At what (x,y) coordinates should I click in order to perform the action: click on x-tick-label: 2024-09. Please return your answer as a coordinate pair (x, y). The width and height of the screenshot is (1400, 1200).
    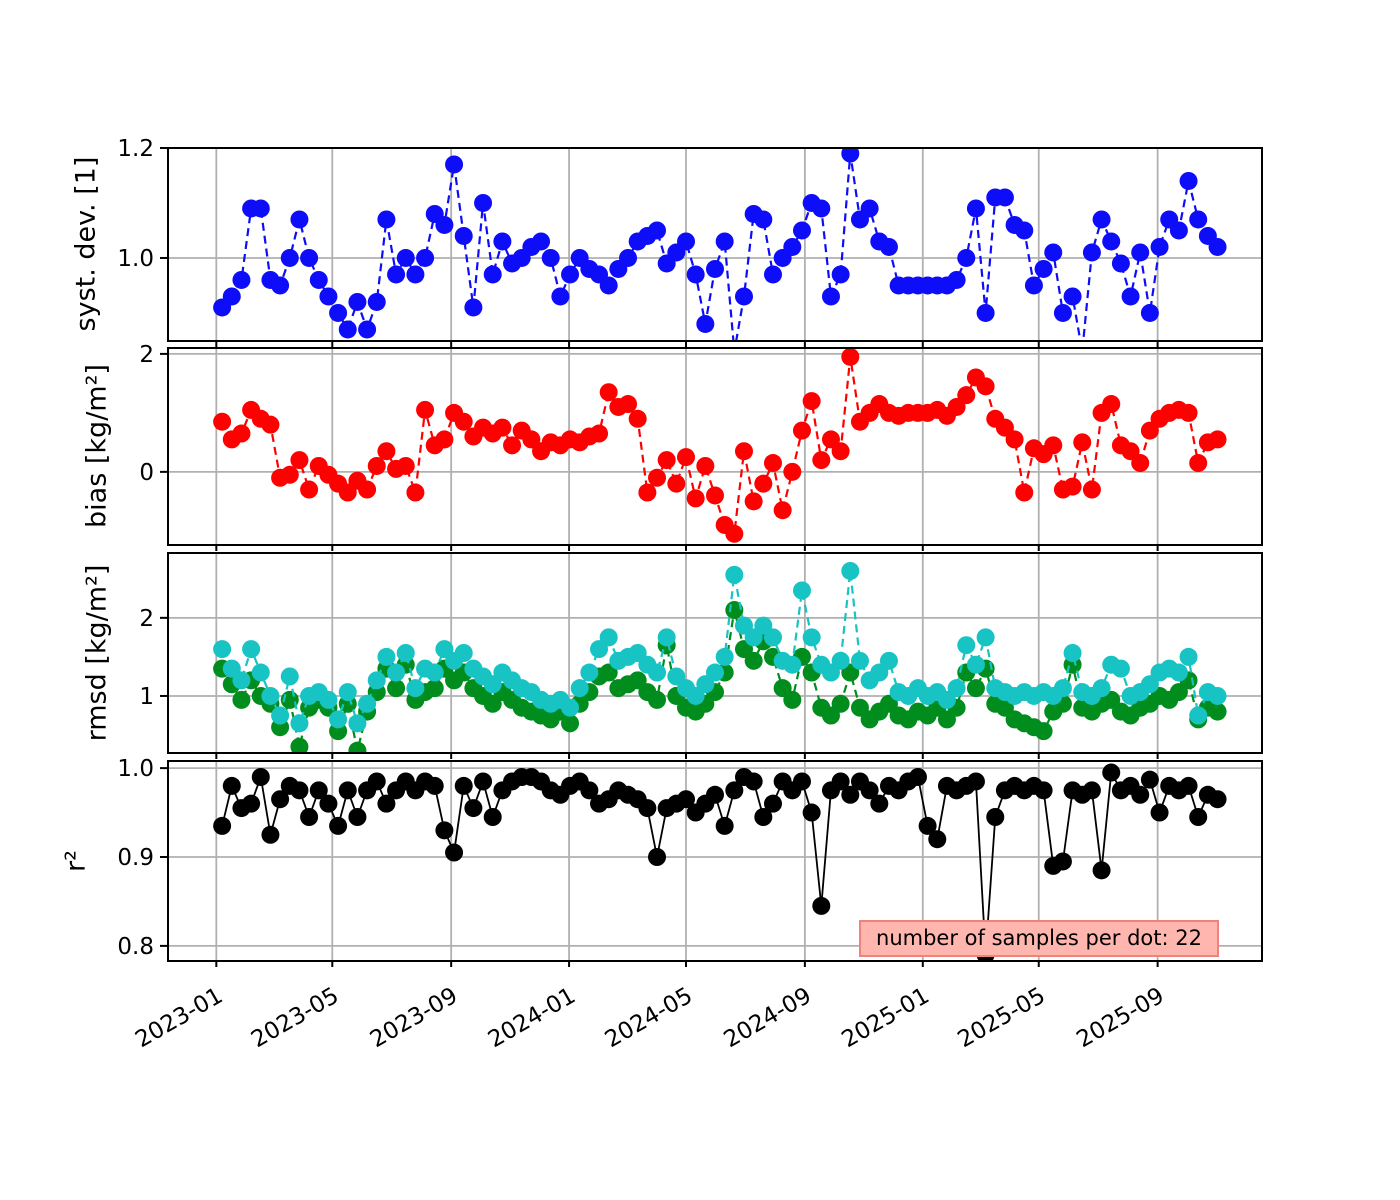
    Looking at the image, I should click on (768, 1018).